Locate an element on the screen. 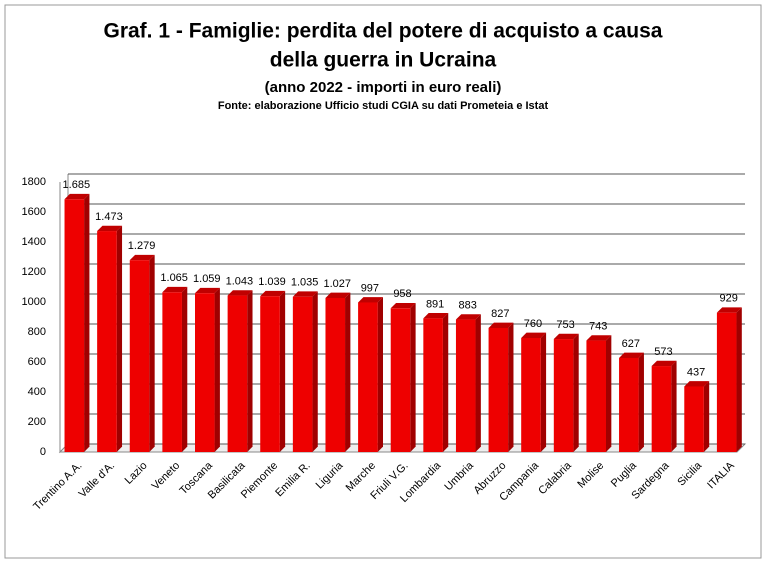 The image size is (767, 565). y-tick-label: 1400 is located at coordinates (34, 242).